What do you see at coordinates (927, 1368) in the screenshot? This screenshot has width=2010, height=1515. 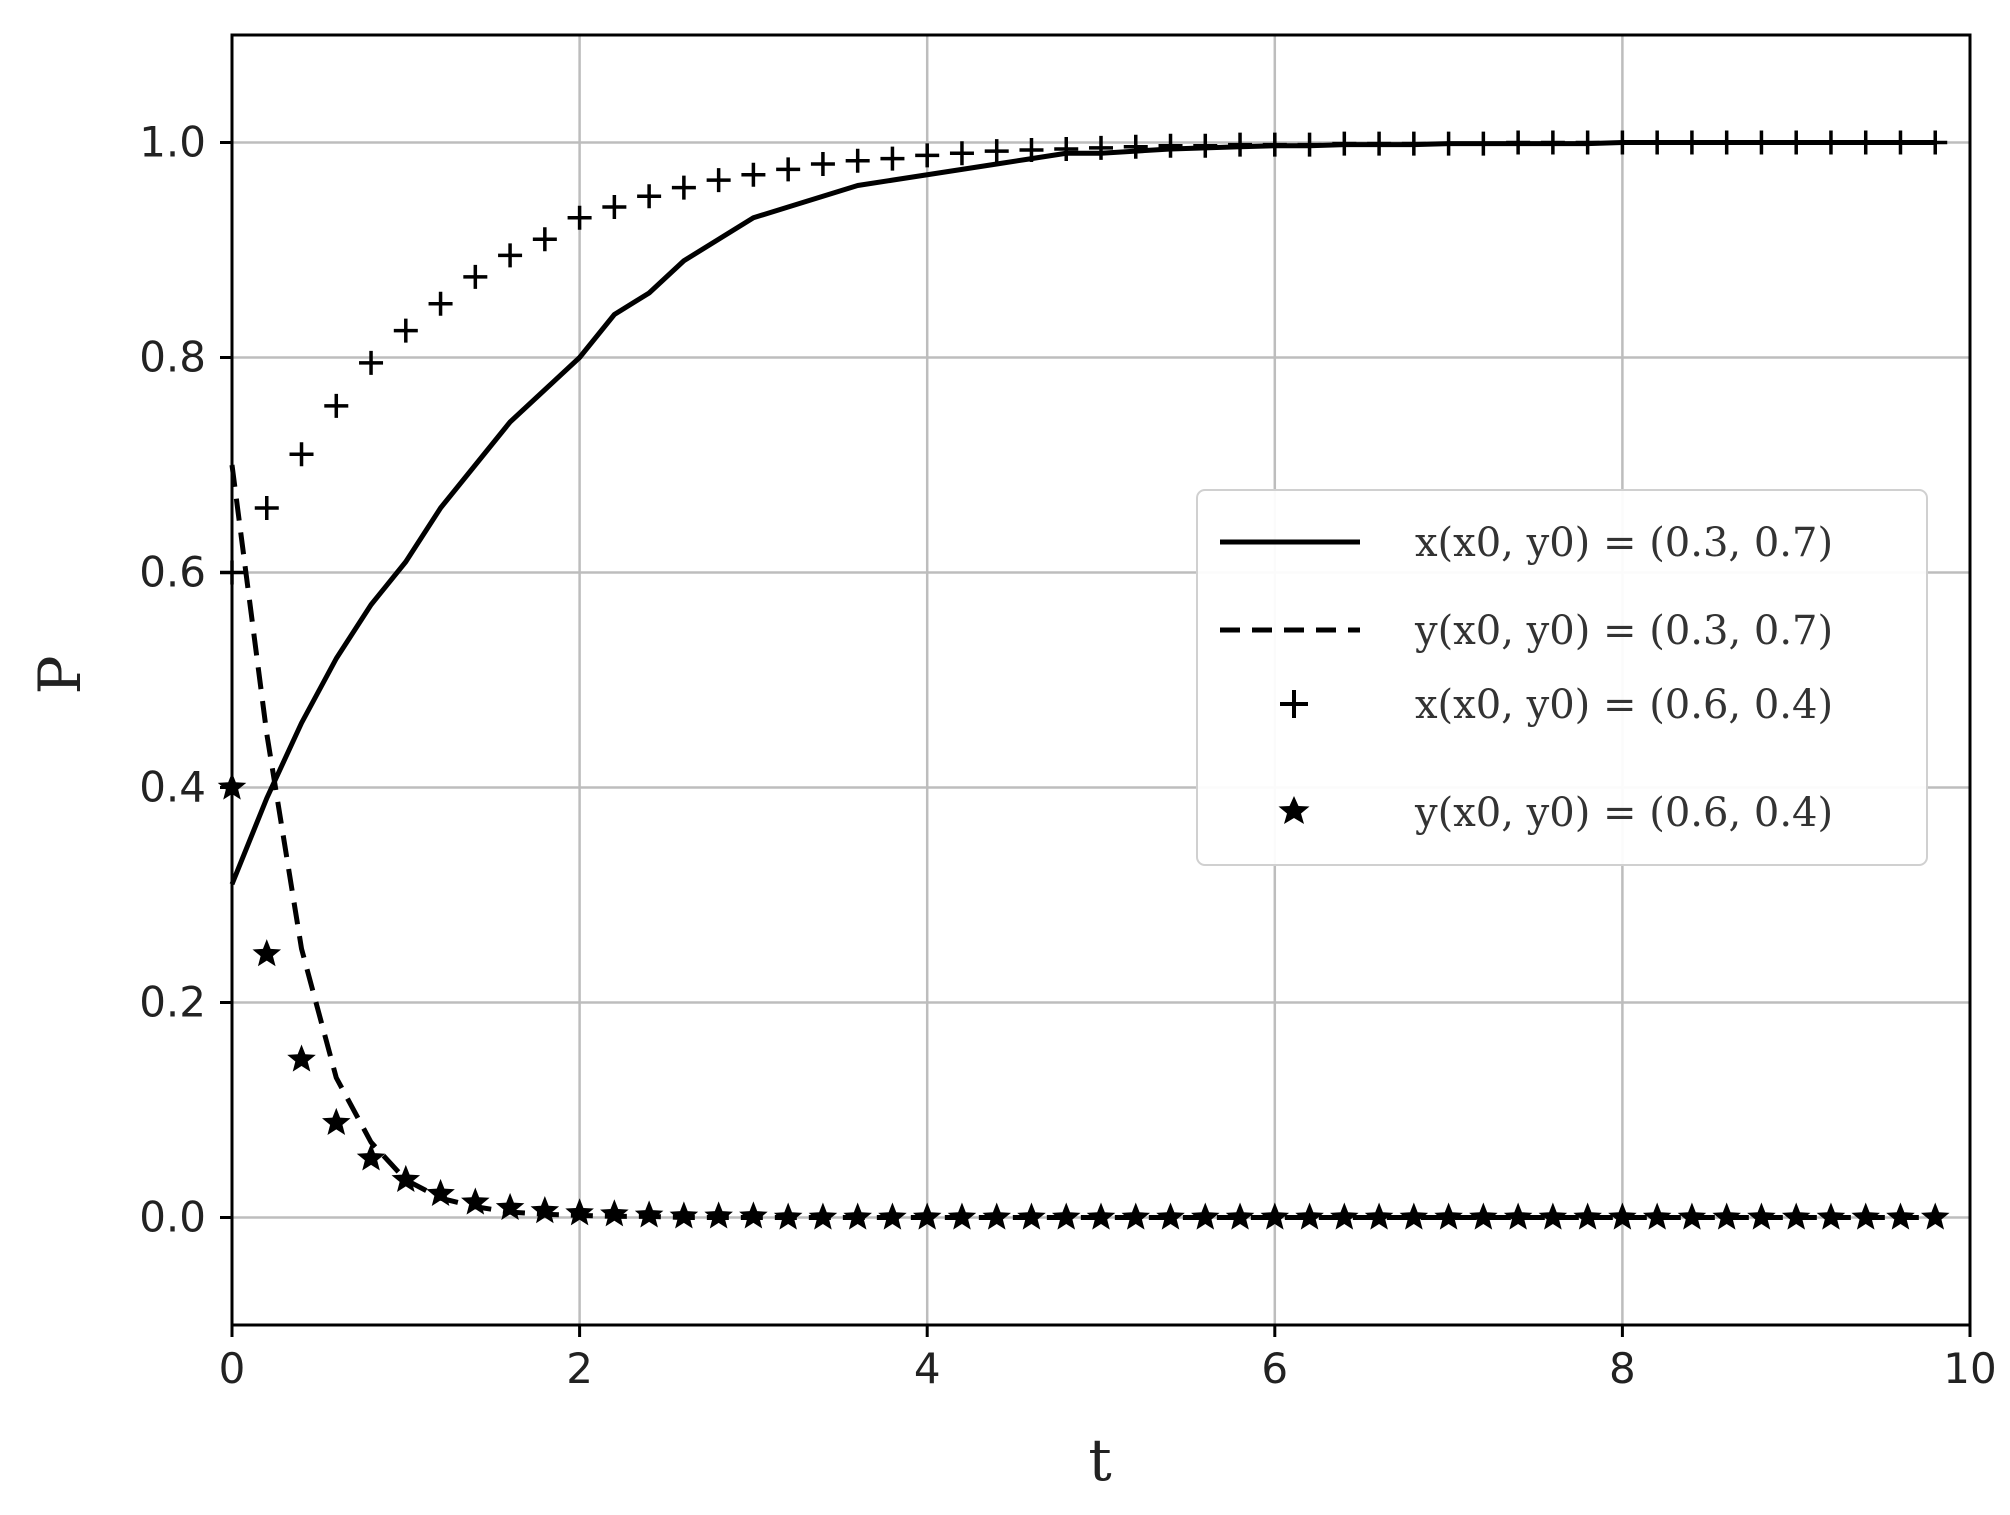 I see `x-tick-label: 4` at bounding box center [927, 1368].